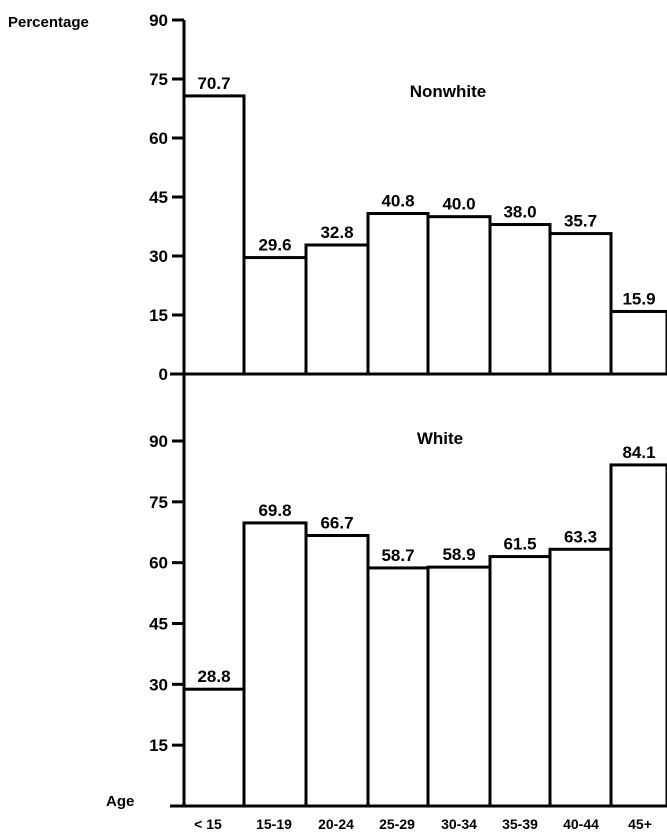 The height and width of the screenshot is (836, 667). What do you see at coordinates (274, 245) in the screenshot?
I see `bar-value-label: 29.6` at bounding box center [274, 245].